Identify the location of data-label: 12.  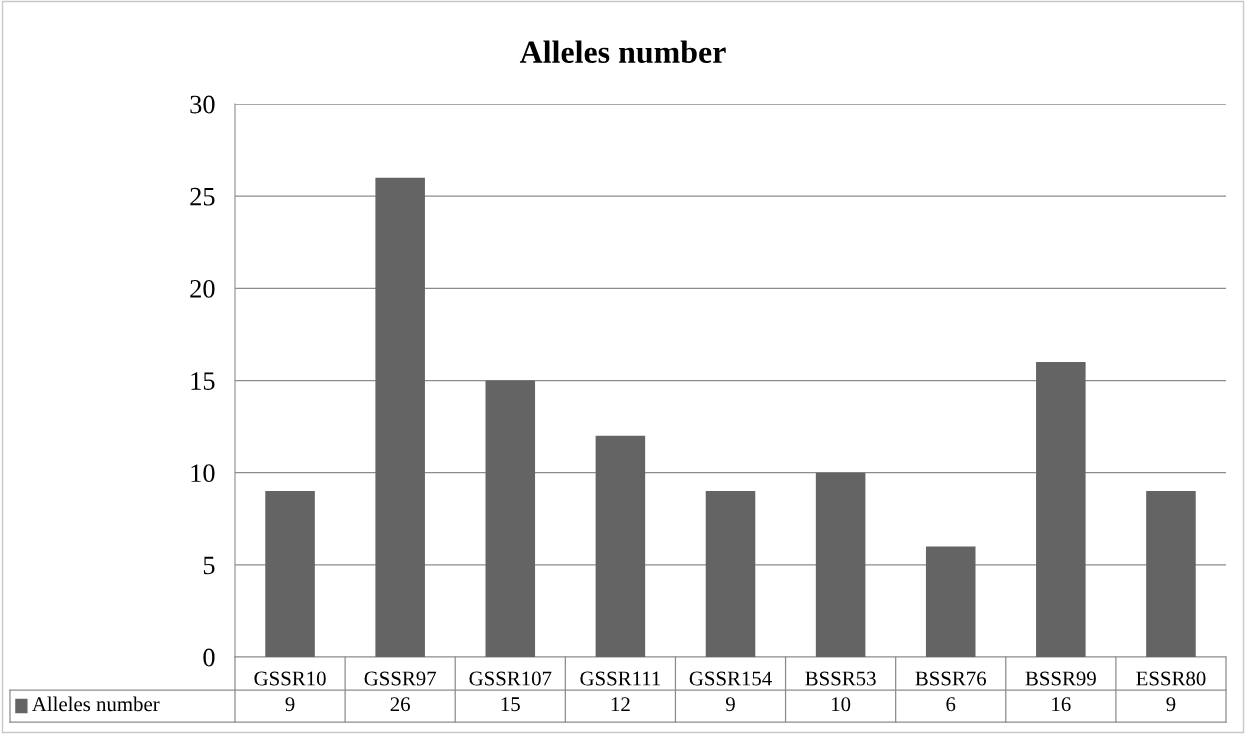
(620, 704).